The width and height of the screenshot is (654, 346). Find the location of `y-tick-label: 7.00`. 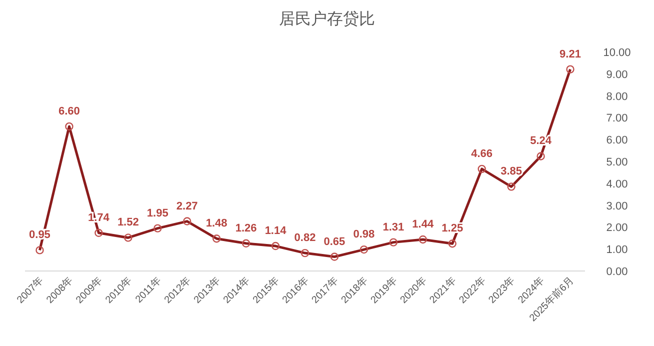

y-tick-label: 7.00 is located at coordinates (617, 118).